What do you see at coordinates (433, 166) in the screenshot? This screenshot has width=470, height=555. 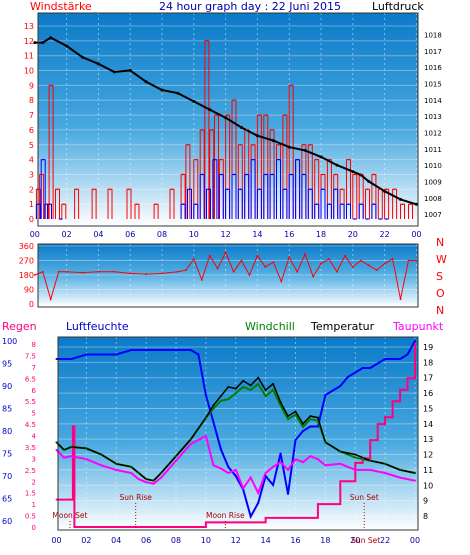 I see `pressure-tick-label: 1010` at bounding box center [433, 166].